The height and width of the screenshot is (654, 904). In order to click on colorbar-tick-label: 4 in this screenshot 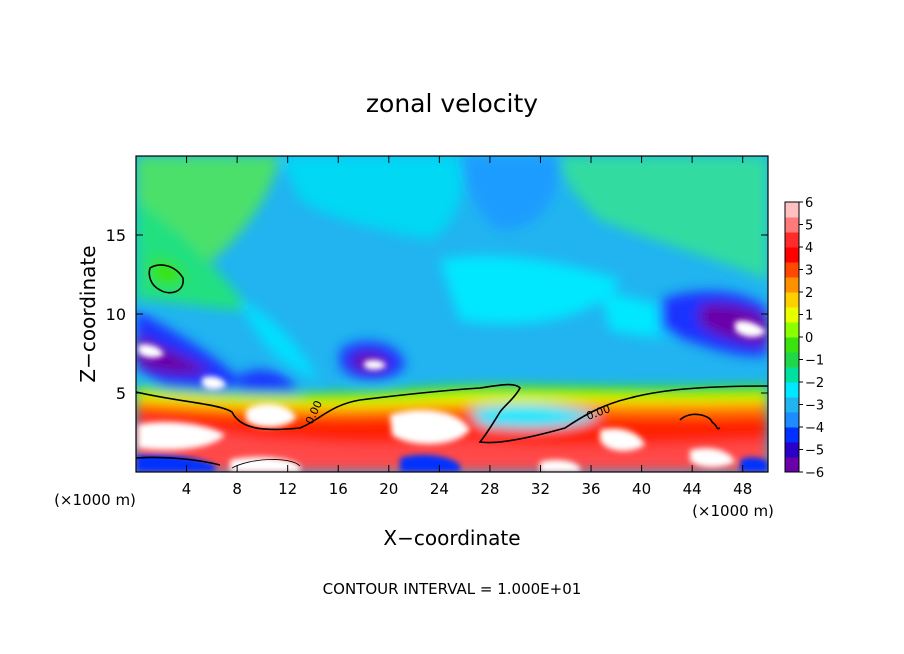, I will do `click(809, 248)`.